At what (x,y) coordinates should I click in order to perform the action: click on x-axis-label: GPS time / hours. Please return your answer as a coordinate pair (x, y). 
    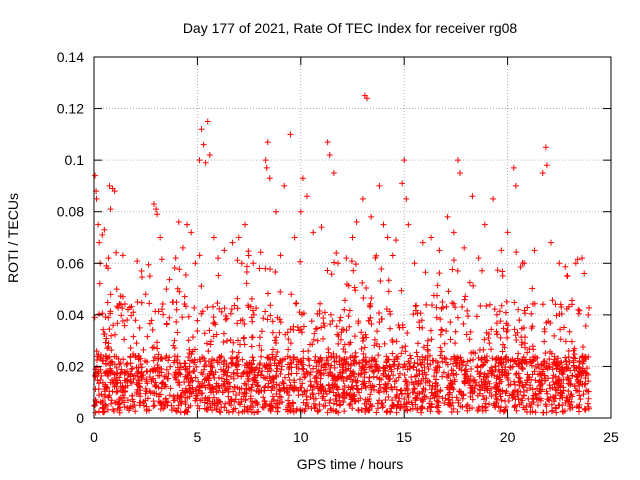
    Looking at the image, I should click on (350, 464).